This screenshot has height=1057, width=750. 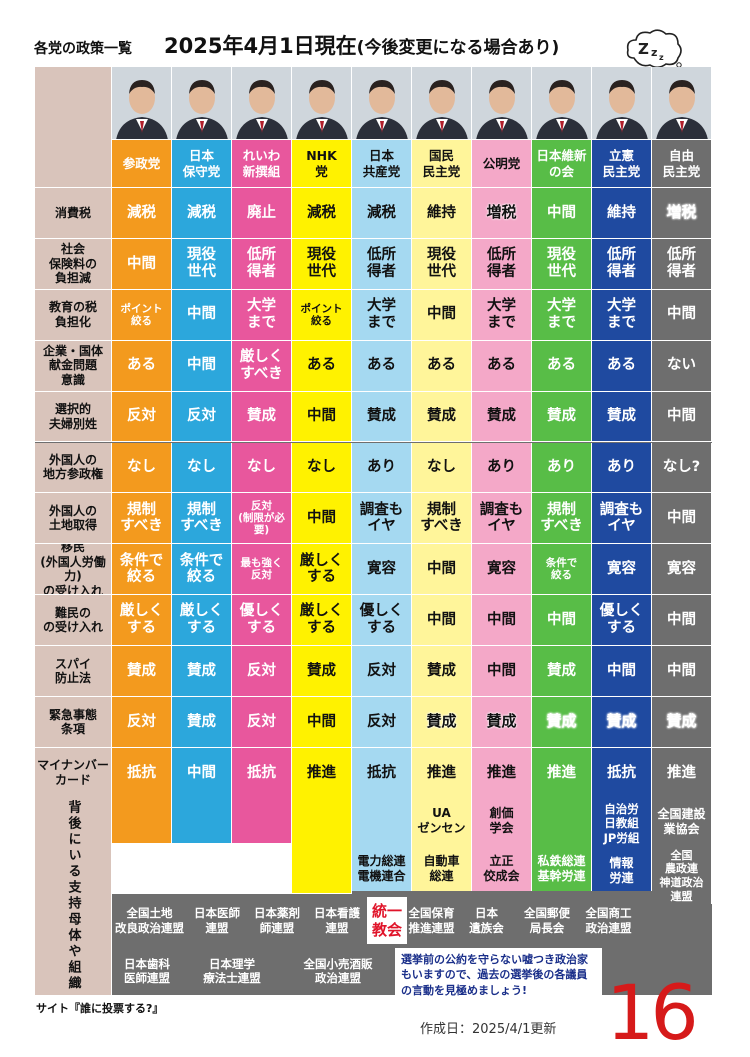 What do you see at coordinates (142, 164) in the screenshot?
I see `party-header: 参政党` at bounding box center [142, 164].